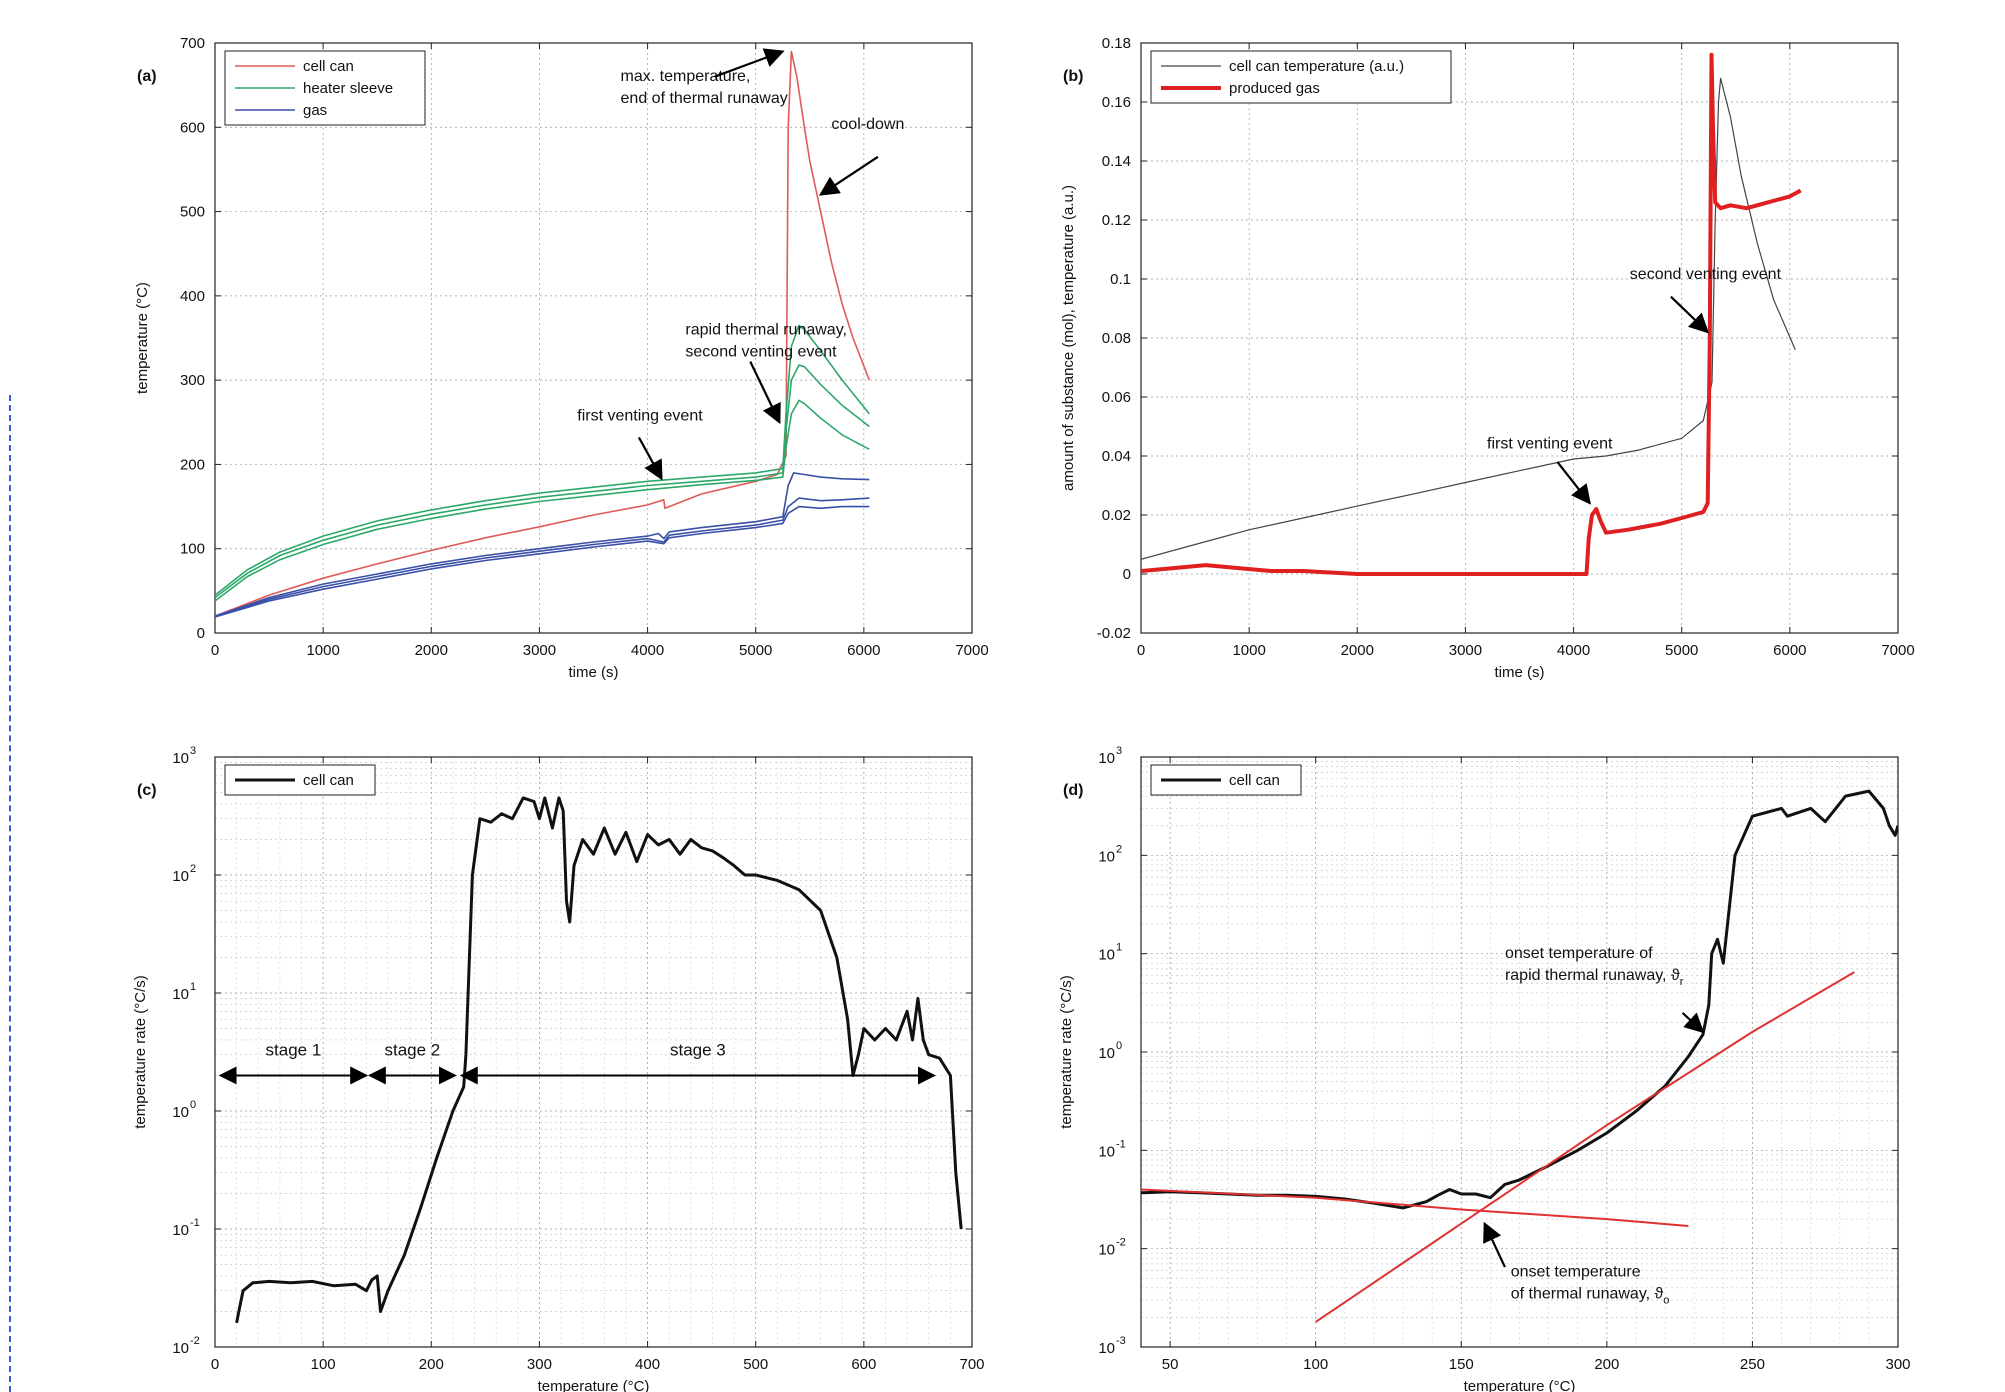  Describe the element at coordinates (697, 1062) in the screenshot. I see `stage-marker-3: stage 3` at that location.